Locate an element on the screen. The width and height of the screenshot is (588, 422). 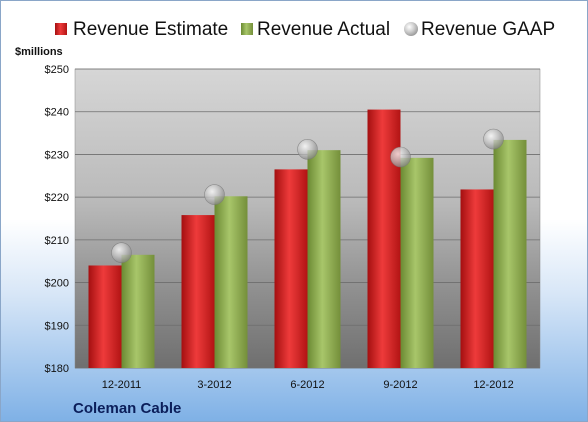
y-tick-label: $200 is located at coordinates (57, 284).